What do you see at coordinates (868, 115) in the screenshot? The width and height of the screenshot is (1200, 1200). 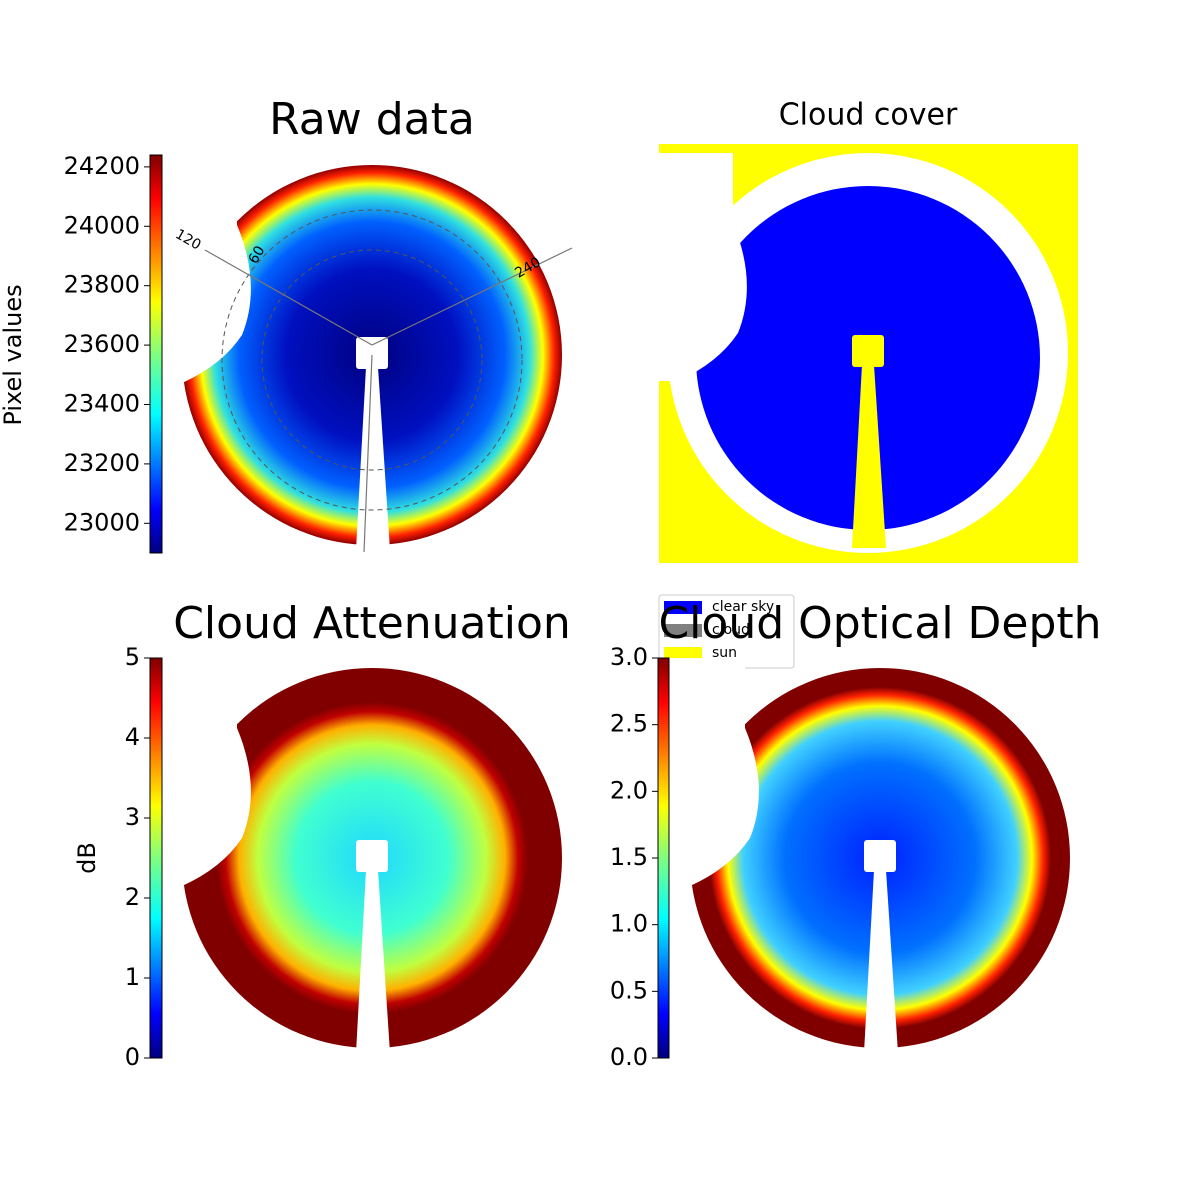 I see `panel-title: Cloud cover` at bounding box center [868, 115].